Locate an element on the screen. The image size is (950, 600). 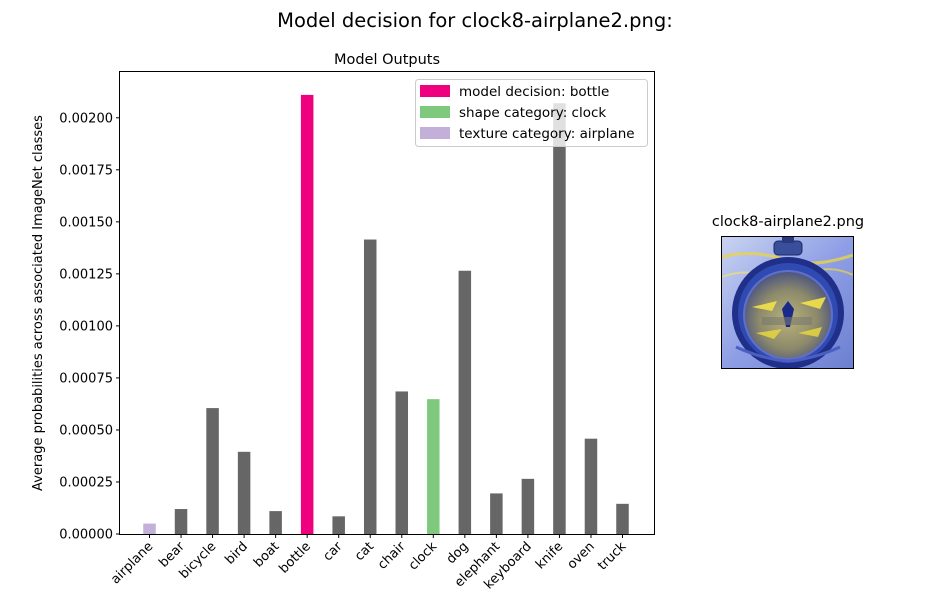
stylized-clock-image is located at coordinates (787, 302).